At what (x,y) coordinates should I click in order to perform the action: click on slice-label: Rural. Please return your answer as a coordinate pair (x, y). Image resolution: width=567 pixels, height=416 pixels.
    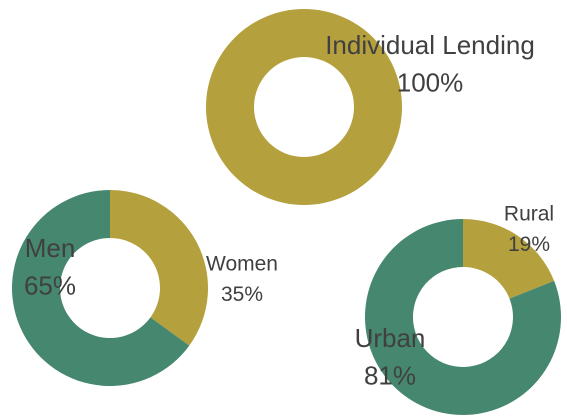
    Looking at the image, I should click on (529, 214).